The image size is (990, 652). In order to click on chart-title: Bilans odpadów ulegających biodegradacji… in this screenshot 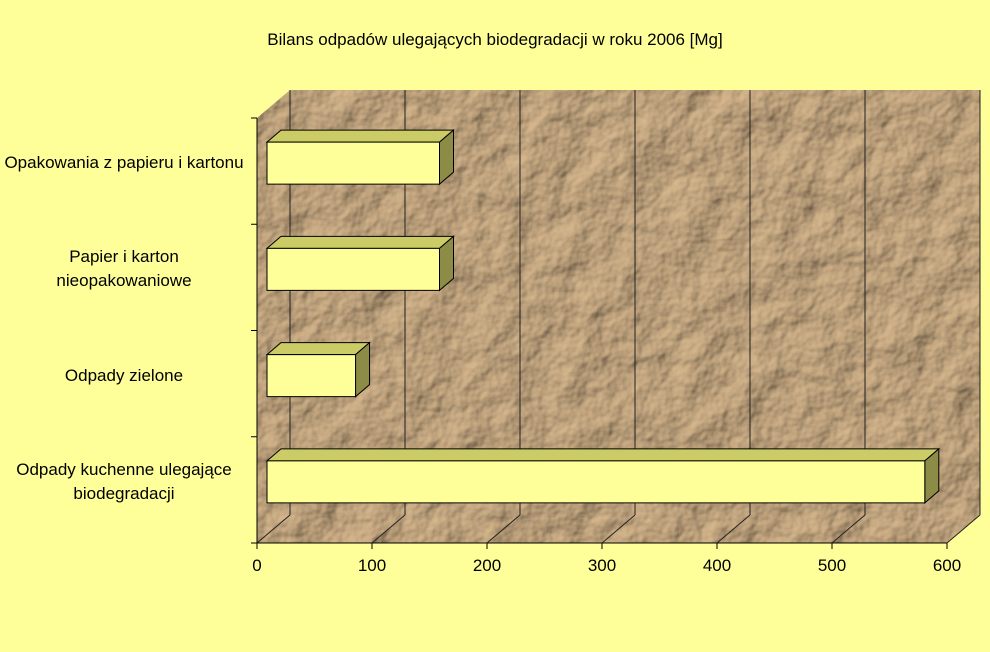, I will do `click(495, 39)`.